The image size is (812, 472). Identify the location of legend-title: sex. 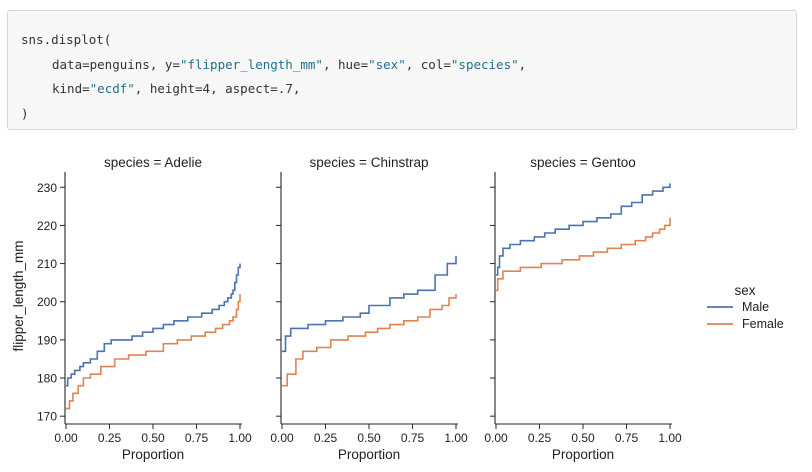
(744, 290).